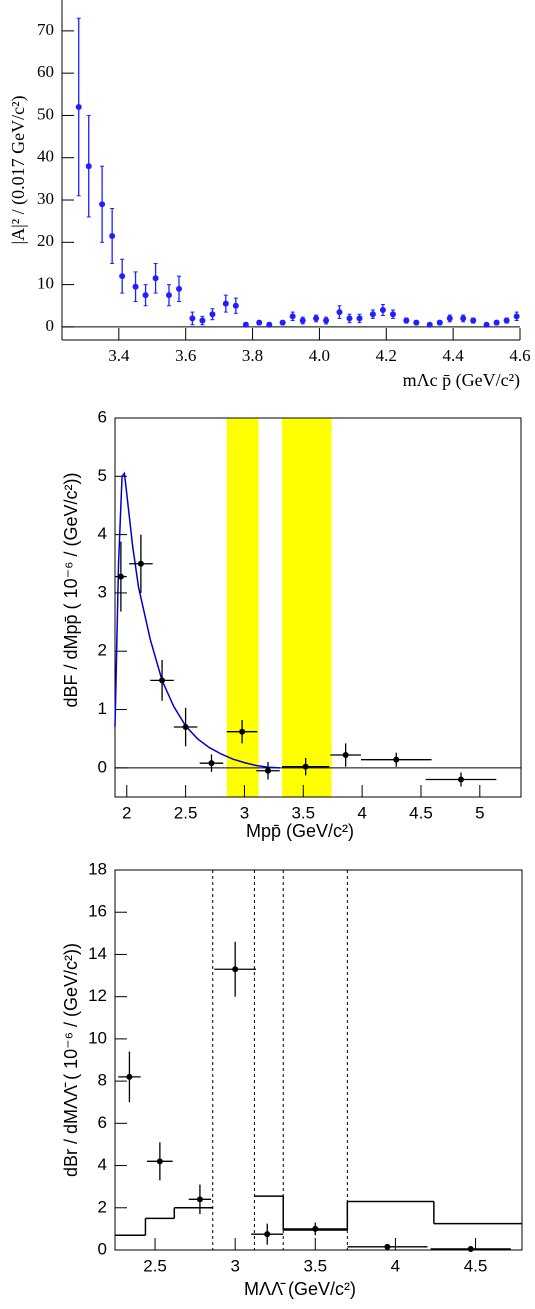 This screenshot has width=535, height=1309. I want to click on y-tick-label: 14, so click(97, 953).